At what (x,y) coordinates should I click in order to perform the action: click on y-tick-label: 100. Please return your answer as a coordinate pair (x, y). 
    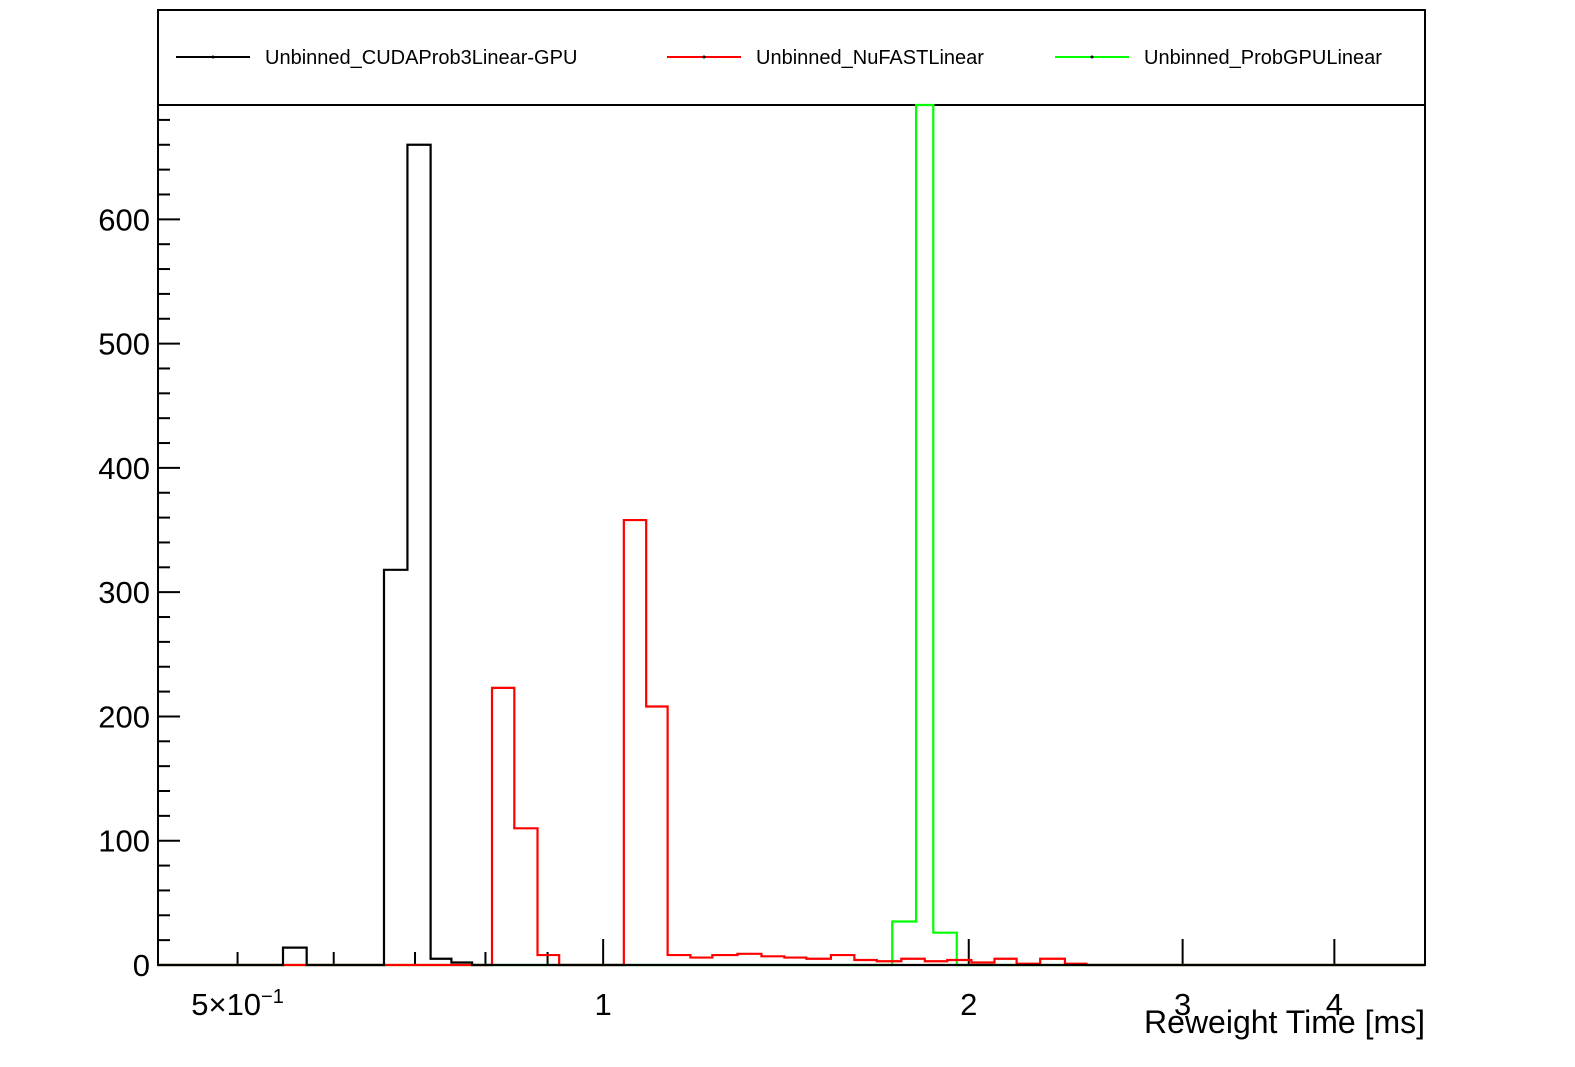
    Looking at the image, I should click on (124, 841).